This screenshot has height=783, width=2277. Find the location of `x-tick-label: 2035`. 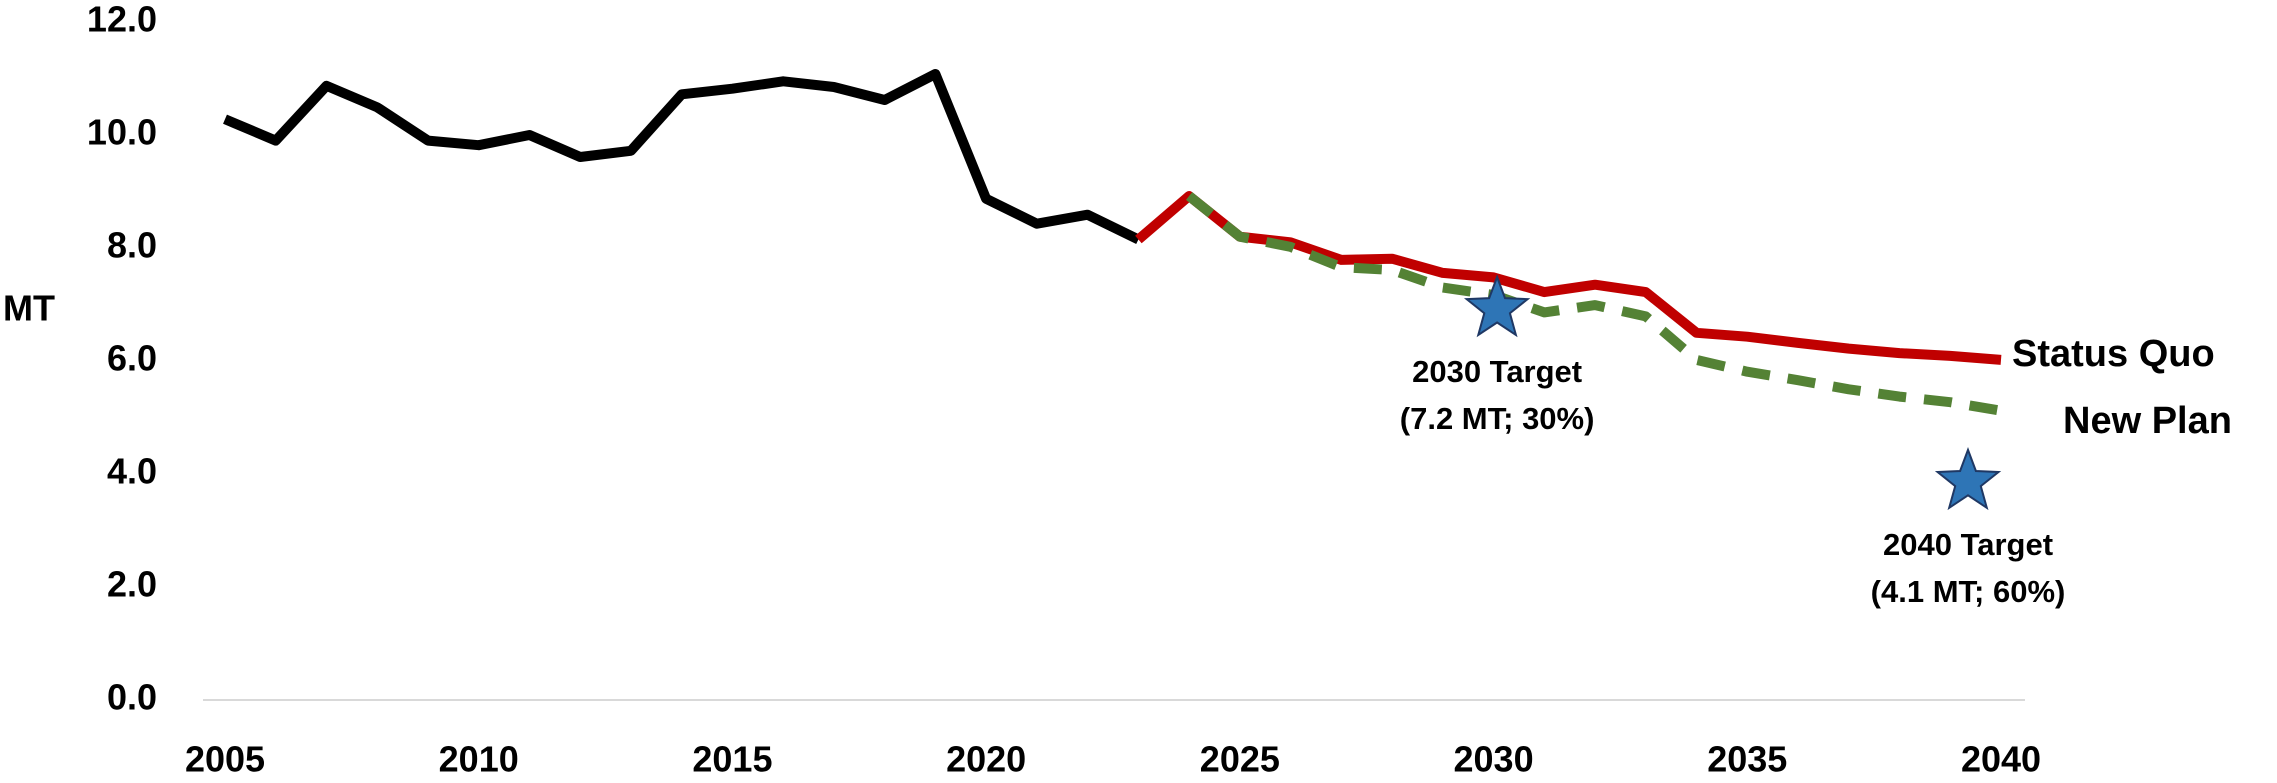

x-tick-label: 2035 is located at coordinates (1747, 759).